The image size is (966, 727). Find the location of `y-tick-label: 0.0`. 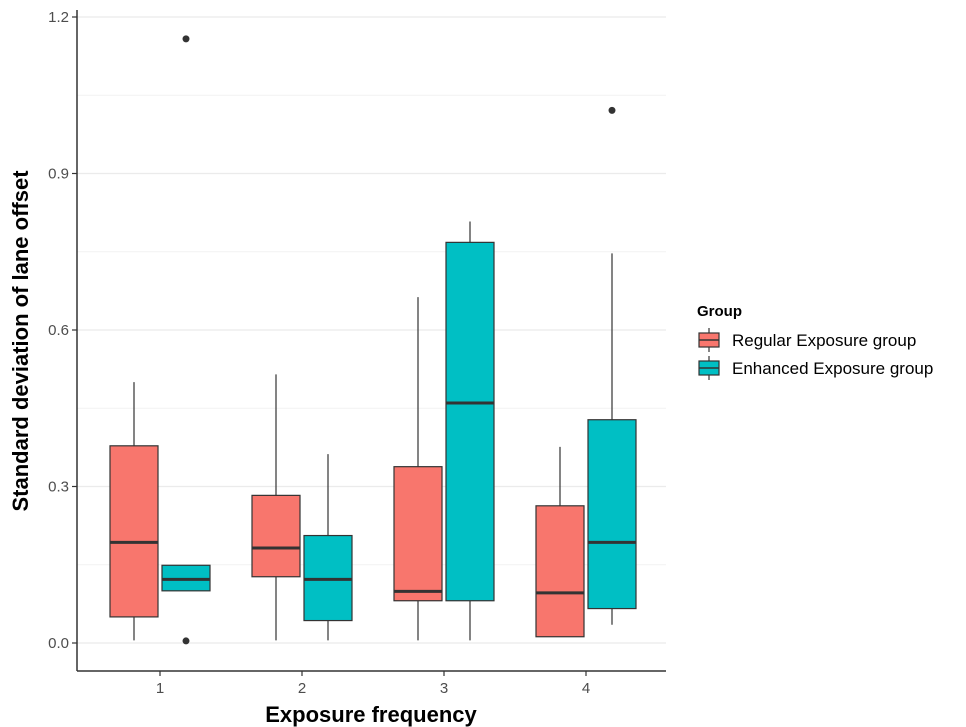

y-tick-label: 0.0 is located at coordinates (58, 643).